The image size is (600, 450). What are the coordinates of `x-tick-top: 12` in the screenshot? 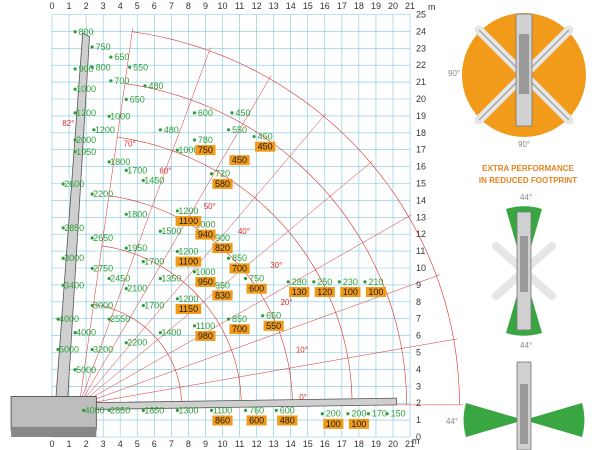 It's located at (257, 6).